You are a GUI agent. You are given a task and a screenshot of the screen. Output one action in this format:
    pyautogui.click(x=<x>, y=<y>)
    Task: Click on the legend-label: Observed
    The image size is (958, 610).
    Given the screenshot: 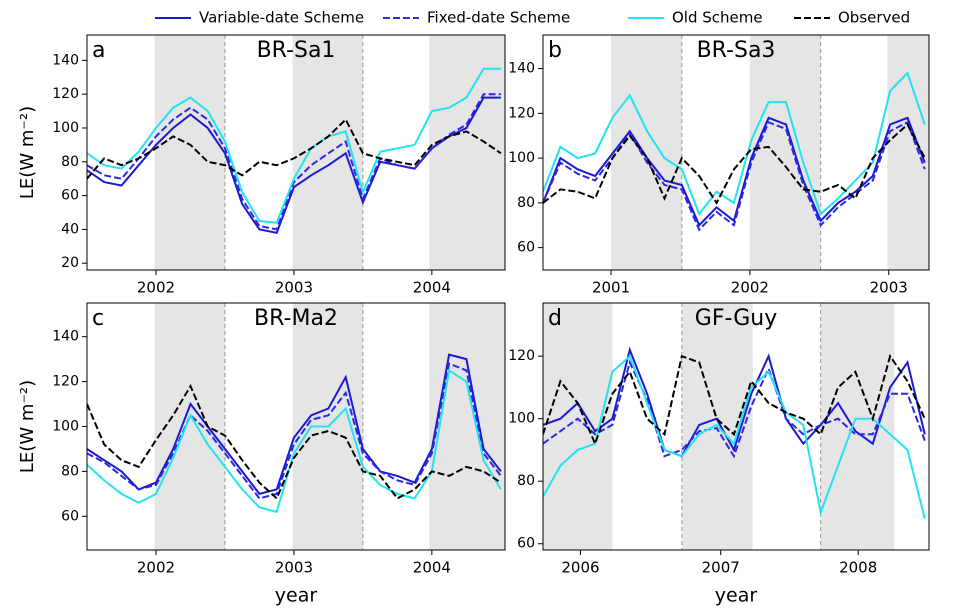 What is the action you would take?
    pyautogui.click(x=874, y=18)
    